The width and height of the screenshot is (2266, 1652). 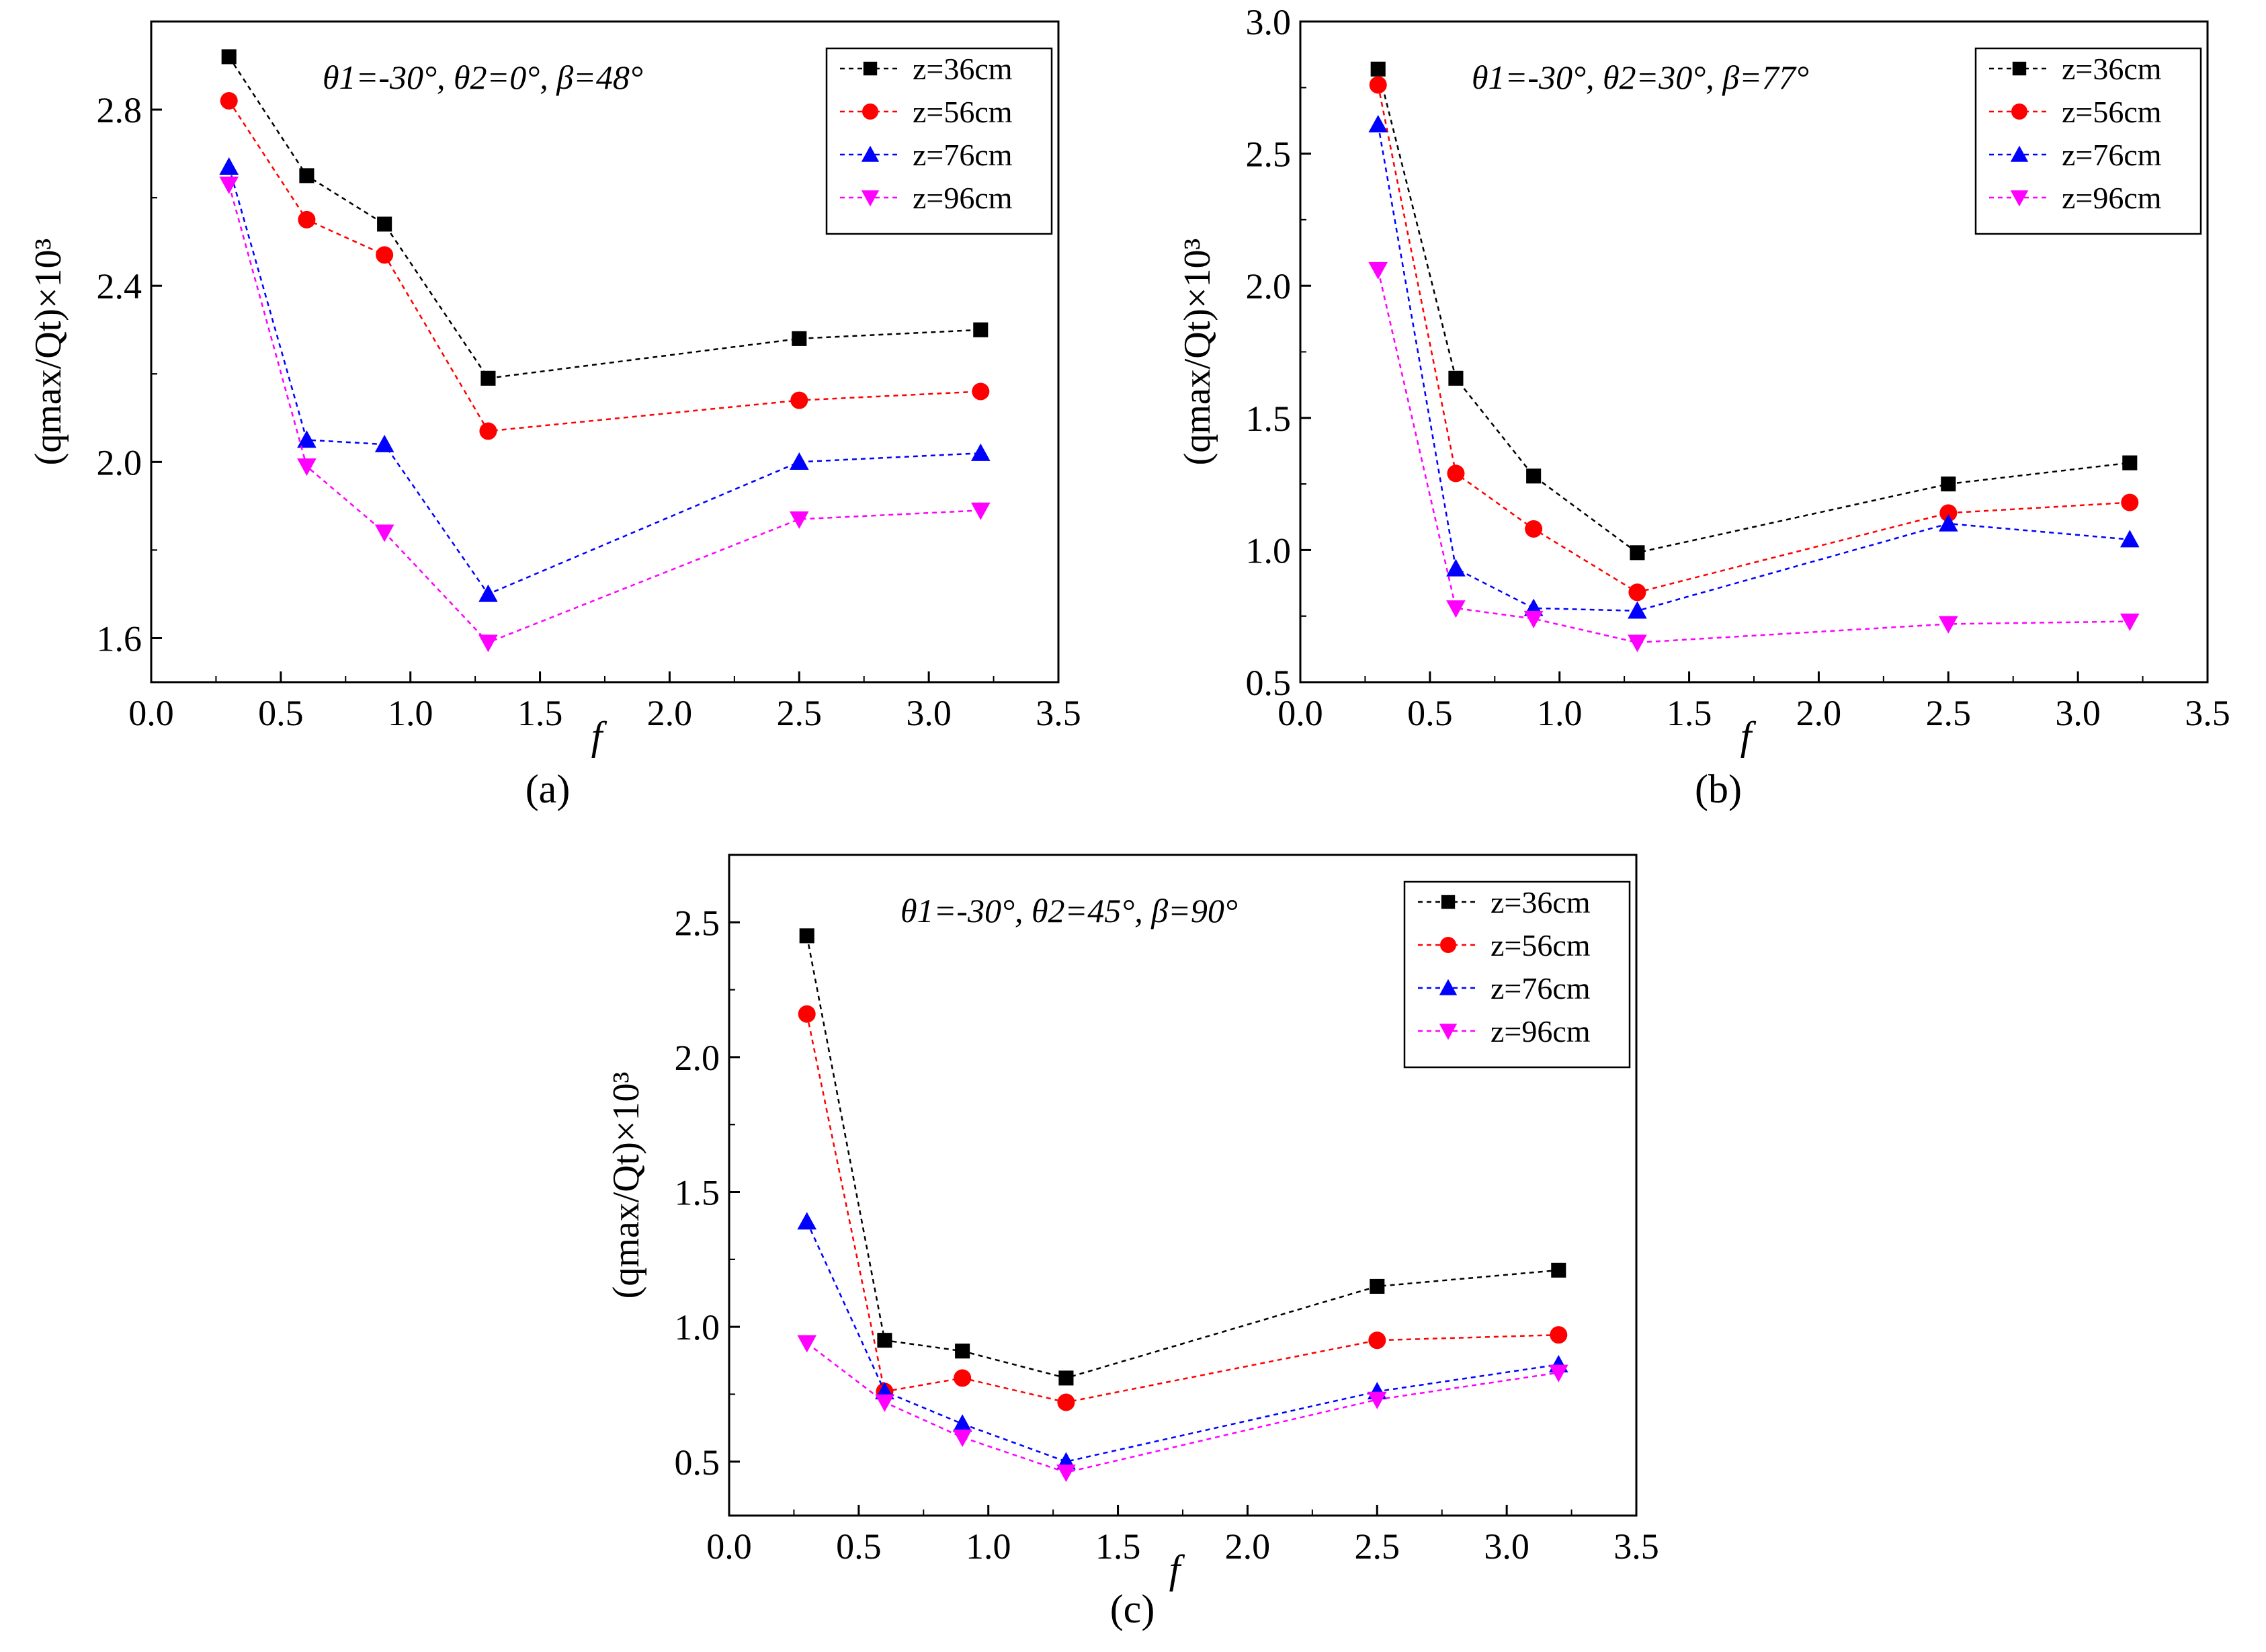 I want to click on x-tick-label-b: 3.5, so click(x=2207, y=713).